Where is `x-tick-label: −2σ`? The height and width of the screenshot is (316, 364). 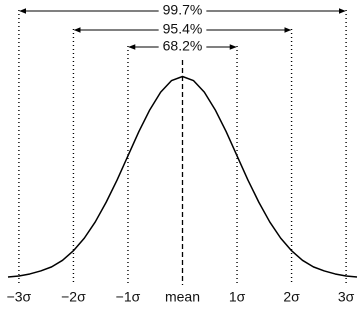 x-tick-label: −2σ is located at coordinates (73, 297).